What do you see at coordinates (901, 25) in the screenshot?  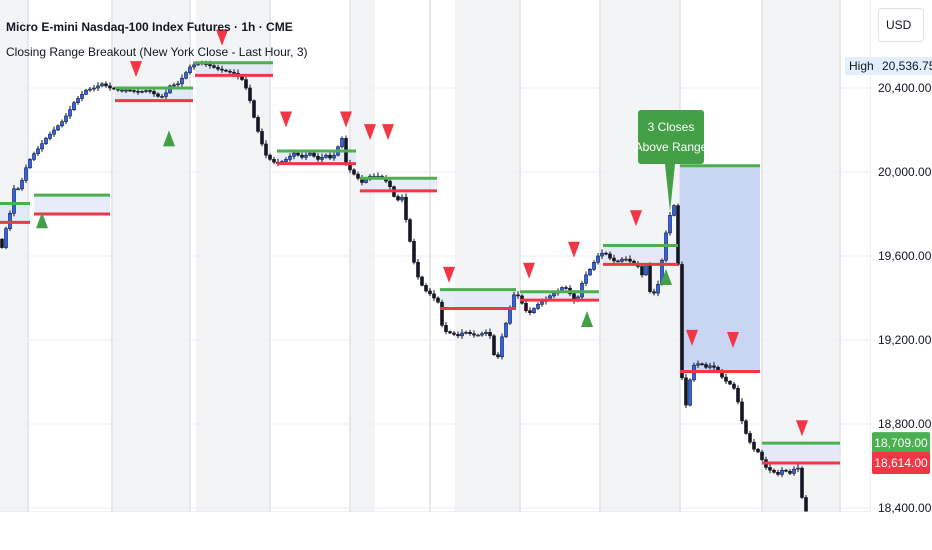 I see `currency-selector: USD` at bounding box center [901, 25].